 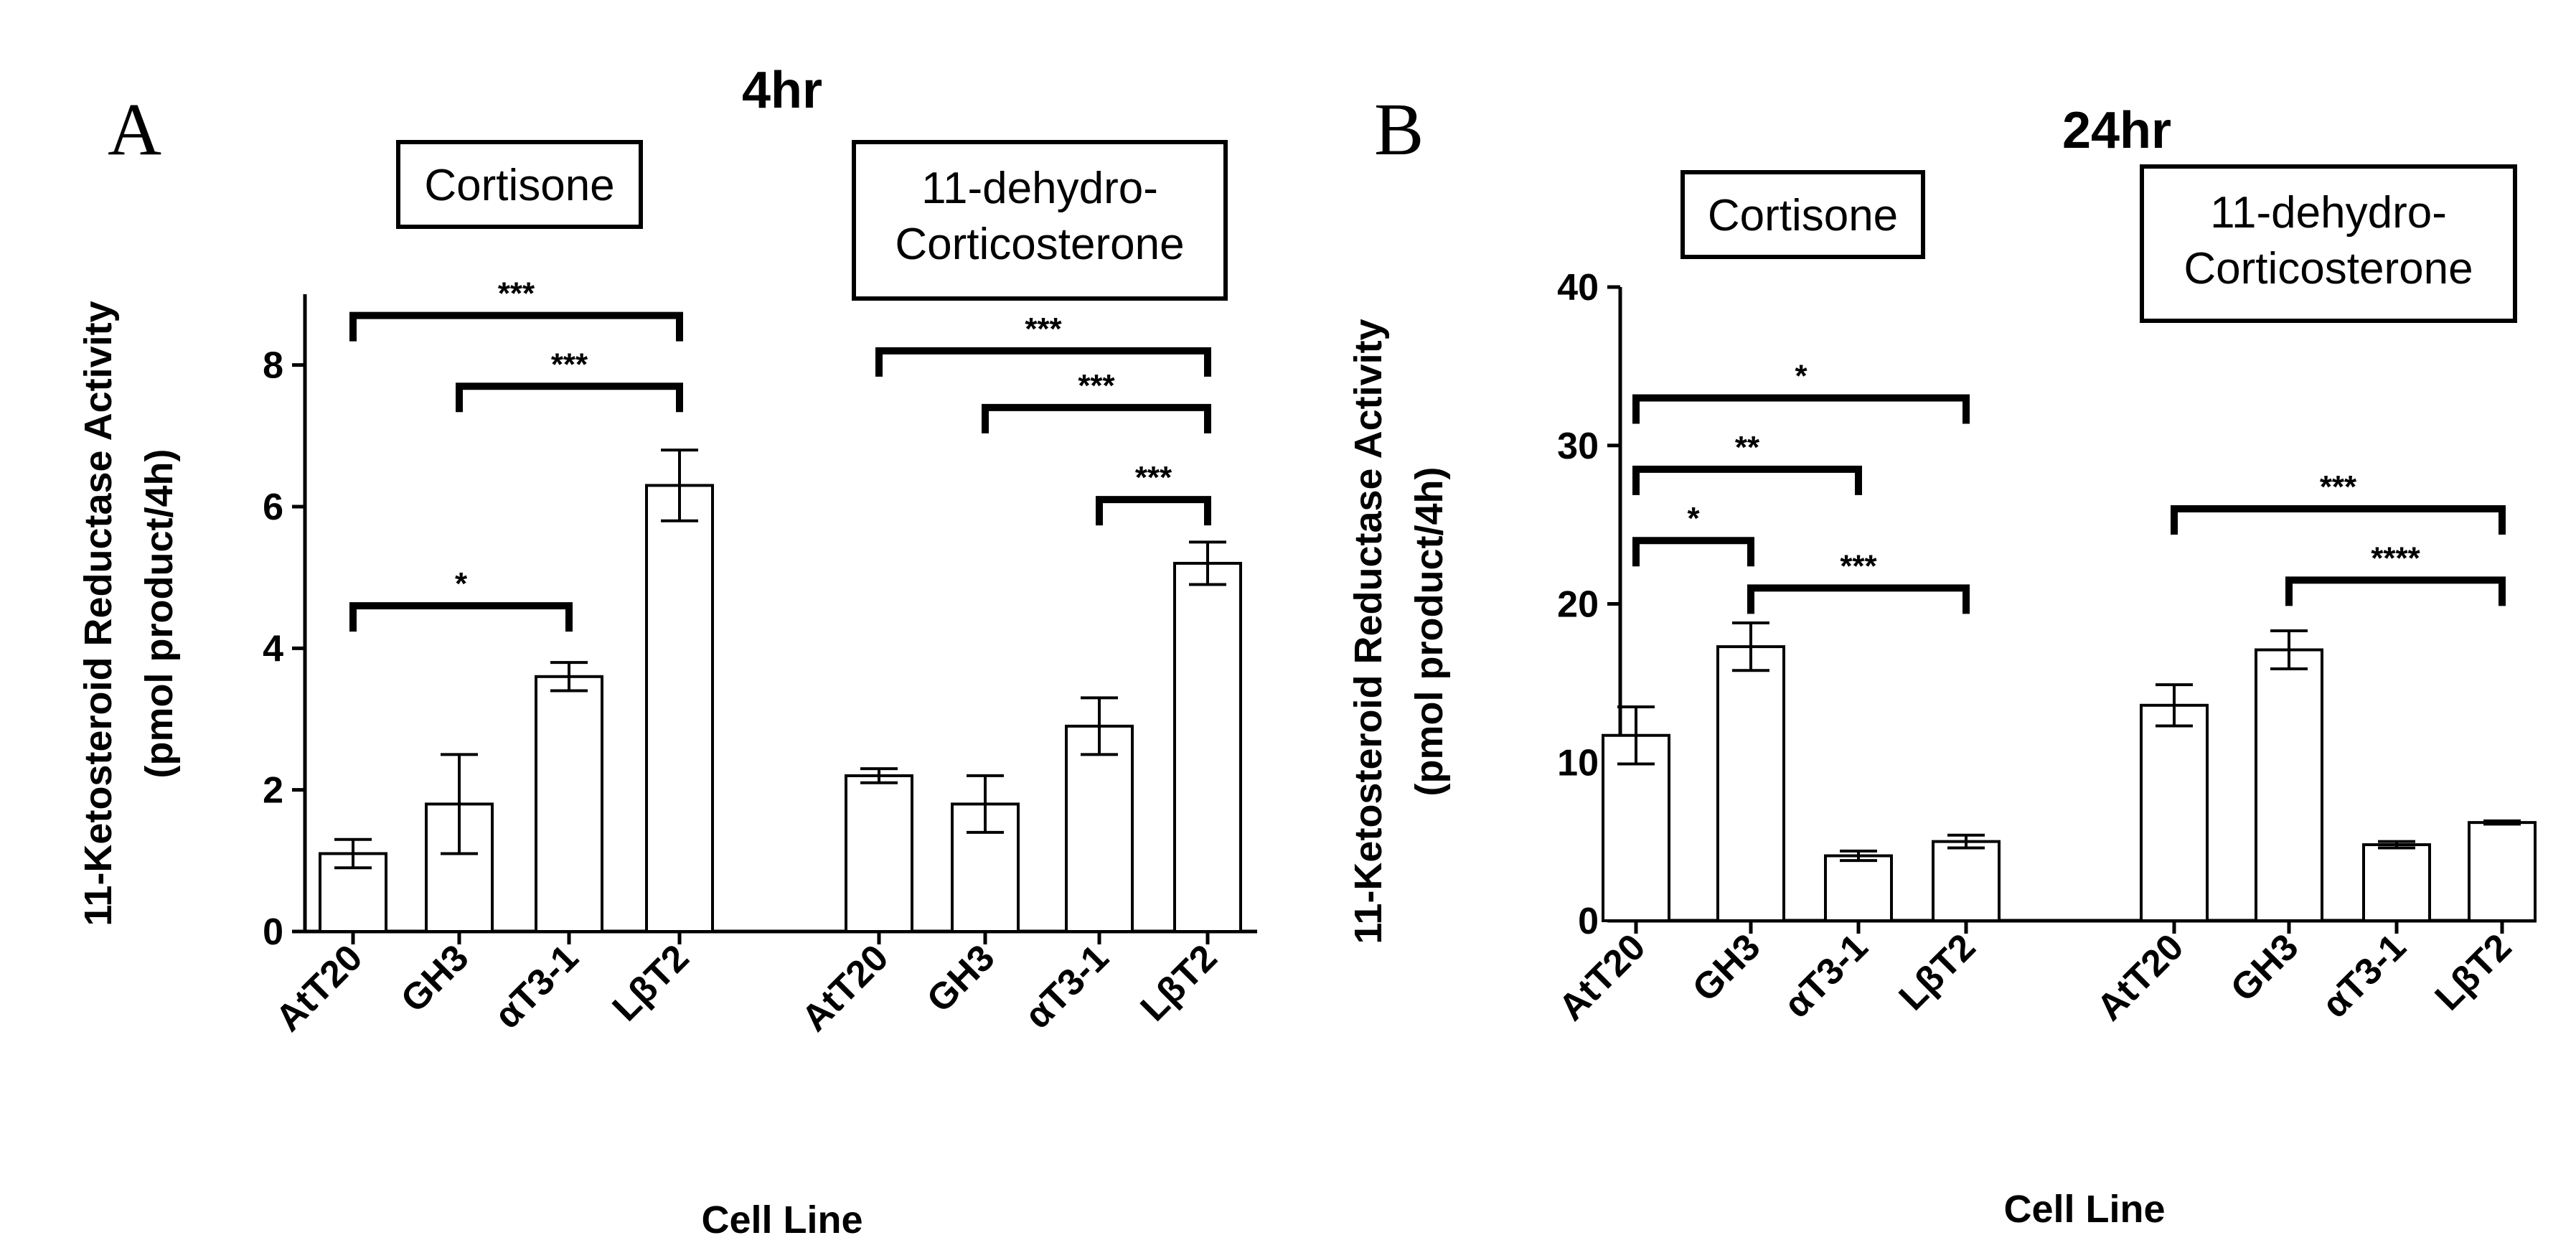 I want to click on y-tick-label: 8, so click(x=273, y=366).